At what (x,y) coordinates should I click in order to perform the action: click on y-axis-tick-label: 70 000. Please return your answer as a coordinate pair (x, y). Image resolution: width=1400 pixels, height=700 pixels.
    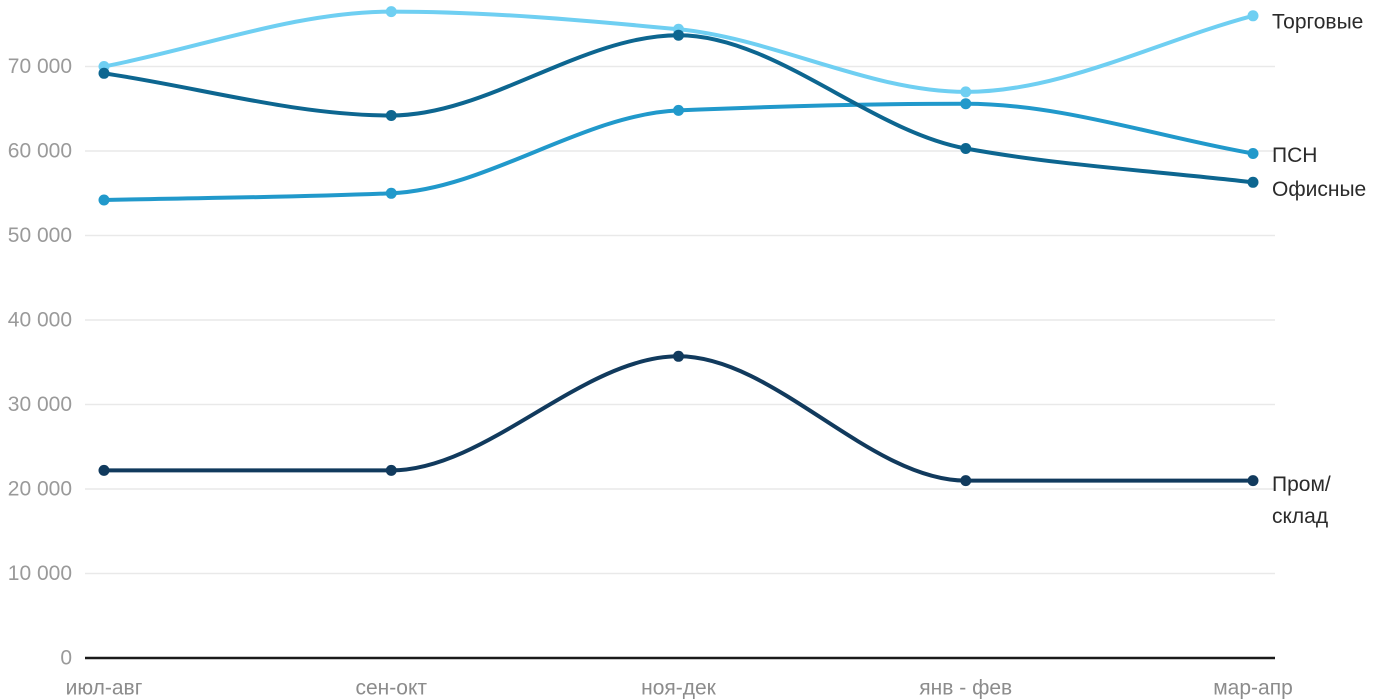
    Looking at the image, I should click on (40, 66).